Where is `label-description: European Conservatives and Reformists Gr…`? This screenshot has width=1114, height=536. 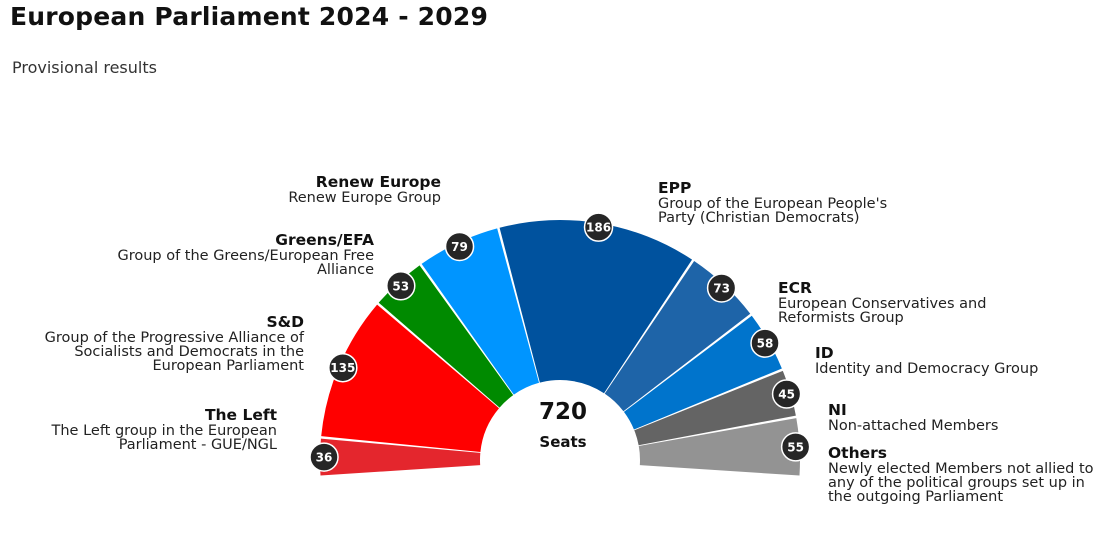 label-description: European Conservatives and Reformists Gr… is located at coordinates (882, 311).